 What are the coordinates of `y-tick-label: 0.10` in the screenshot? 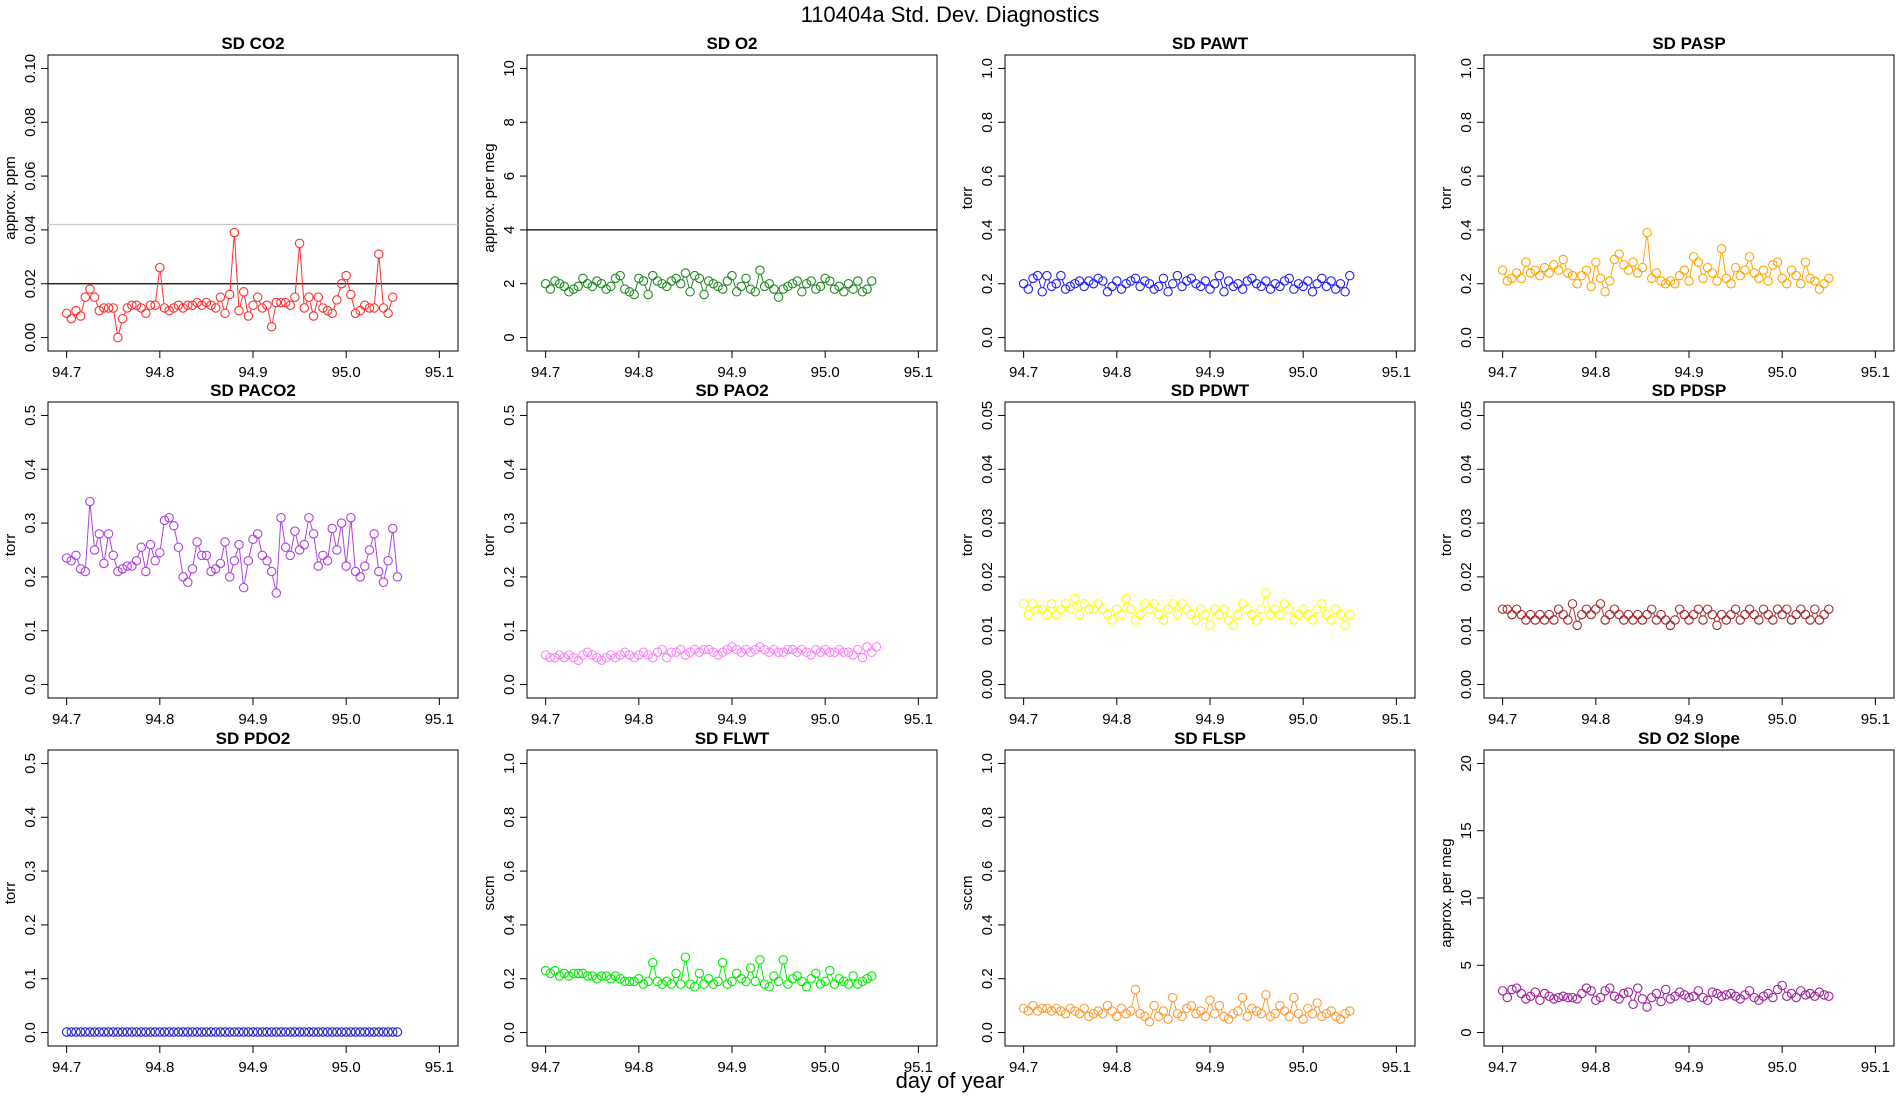 It's located at (30, 68).